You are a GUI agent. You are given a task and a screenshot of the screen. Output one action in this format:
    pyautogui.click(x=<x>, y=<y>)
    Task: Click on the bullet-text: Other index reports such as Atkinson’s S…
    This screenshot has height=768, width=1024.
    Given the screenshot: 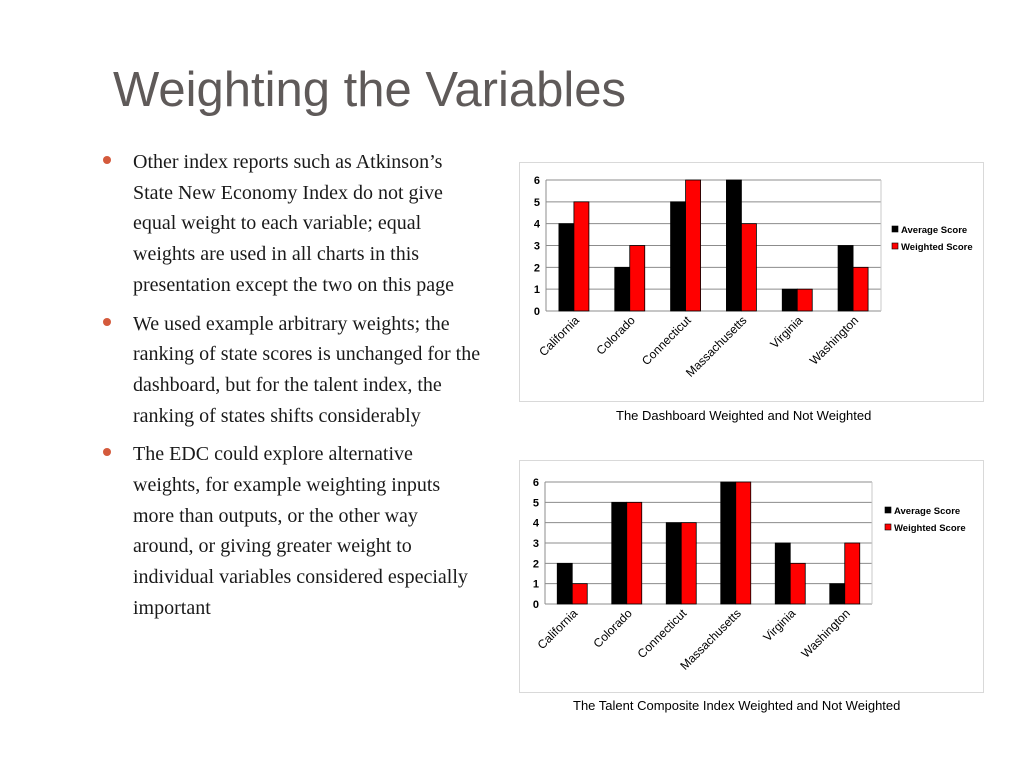 What is the action you would take?
    pyautogui.click(x=294, y=223)
    